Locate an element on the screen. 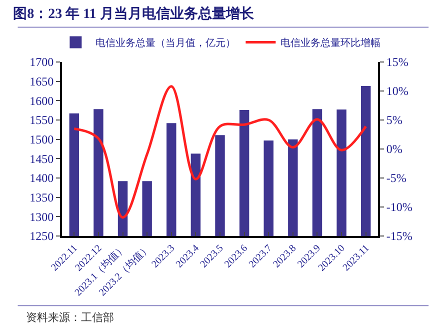 The height and width of the screenshot is (332, 436). y2-tick-label: 10% is located at coordinates (397, 91).